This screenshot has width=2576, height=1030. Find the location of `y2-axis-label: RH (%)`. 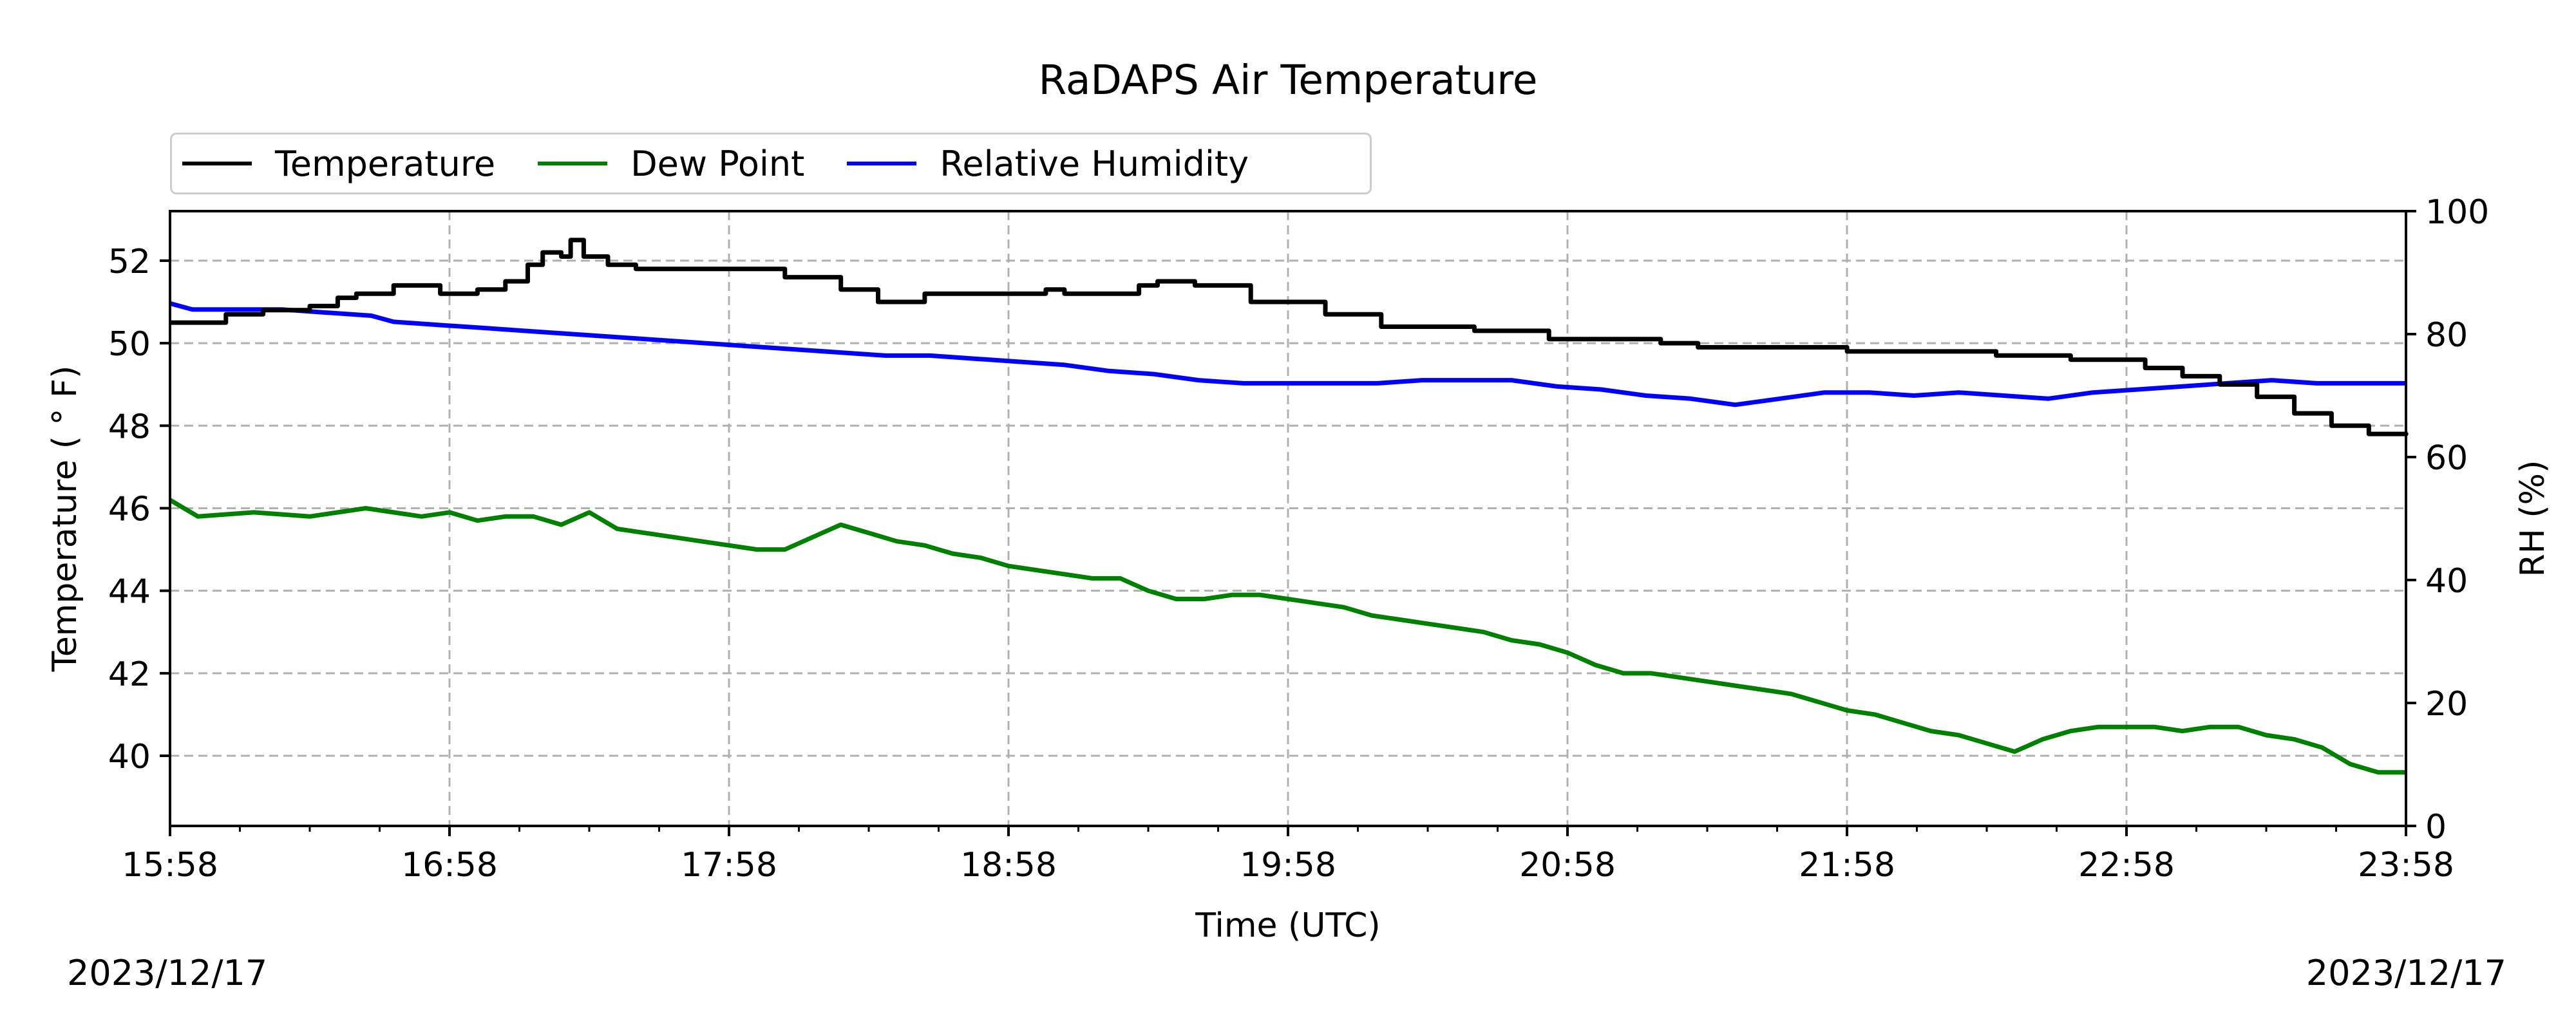

y2-axis-label: RH (%) is located at coordinates (2533, 519).